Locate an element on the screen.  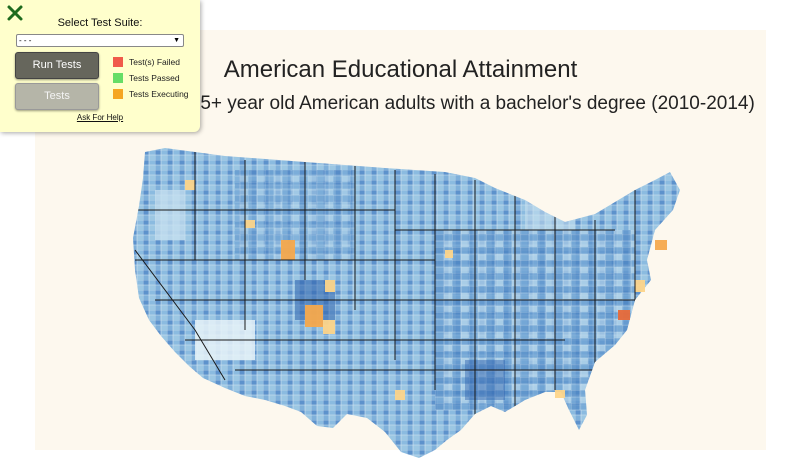
ask-for-help-link: Ask For Help is located at coordinates (100, 117).